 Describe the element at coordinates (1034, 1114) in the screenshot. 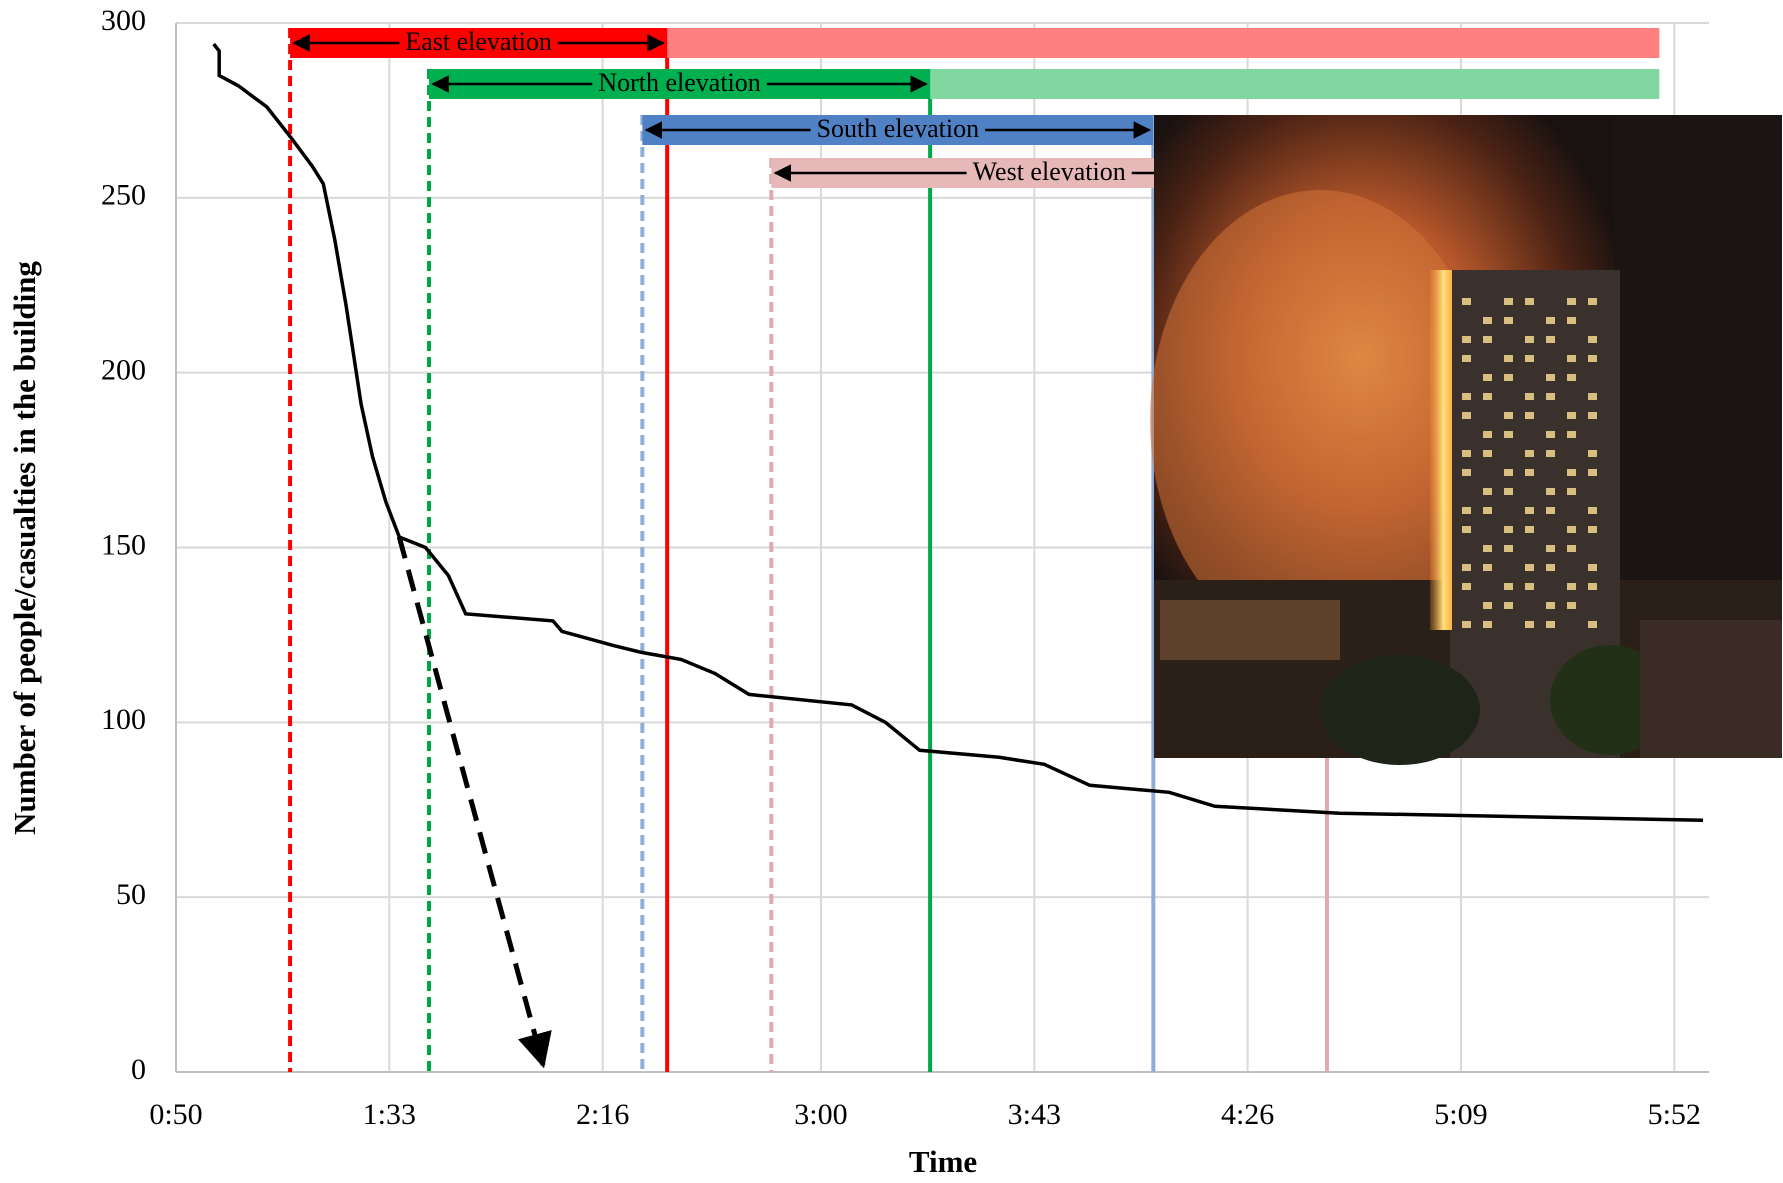

I see `x-tick-label: 3:43` at that location.